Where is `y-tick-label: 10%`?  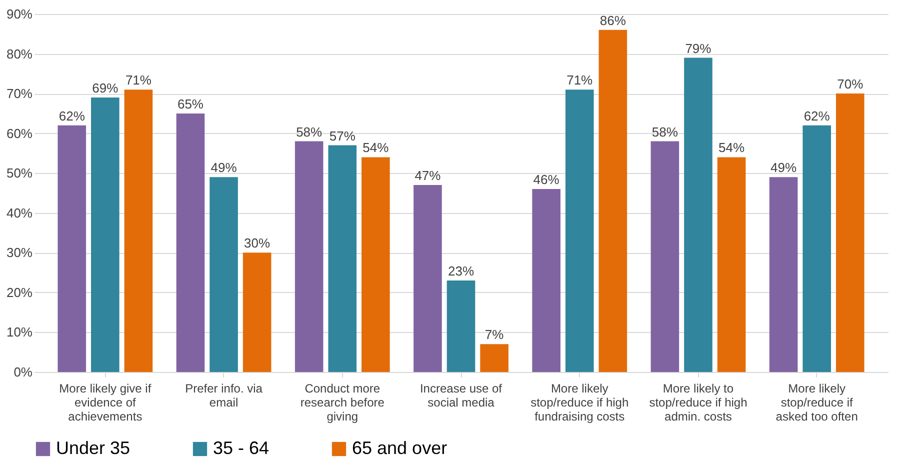
y-tick-label: 10% is located at coordinates (19, 332).